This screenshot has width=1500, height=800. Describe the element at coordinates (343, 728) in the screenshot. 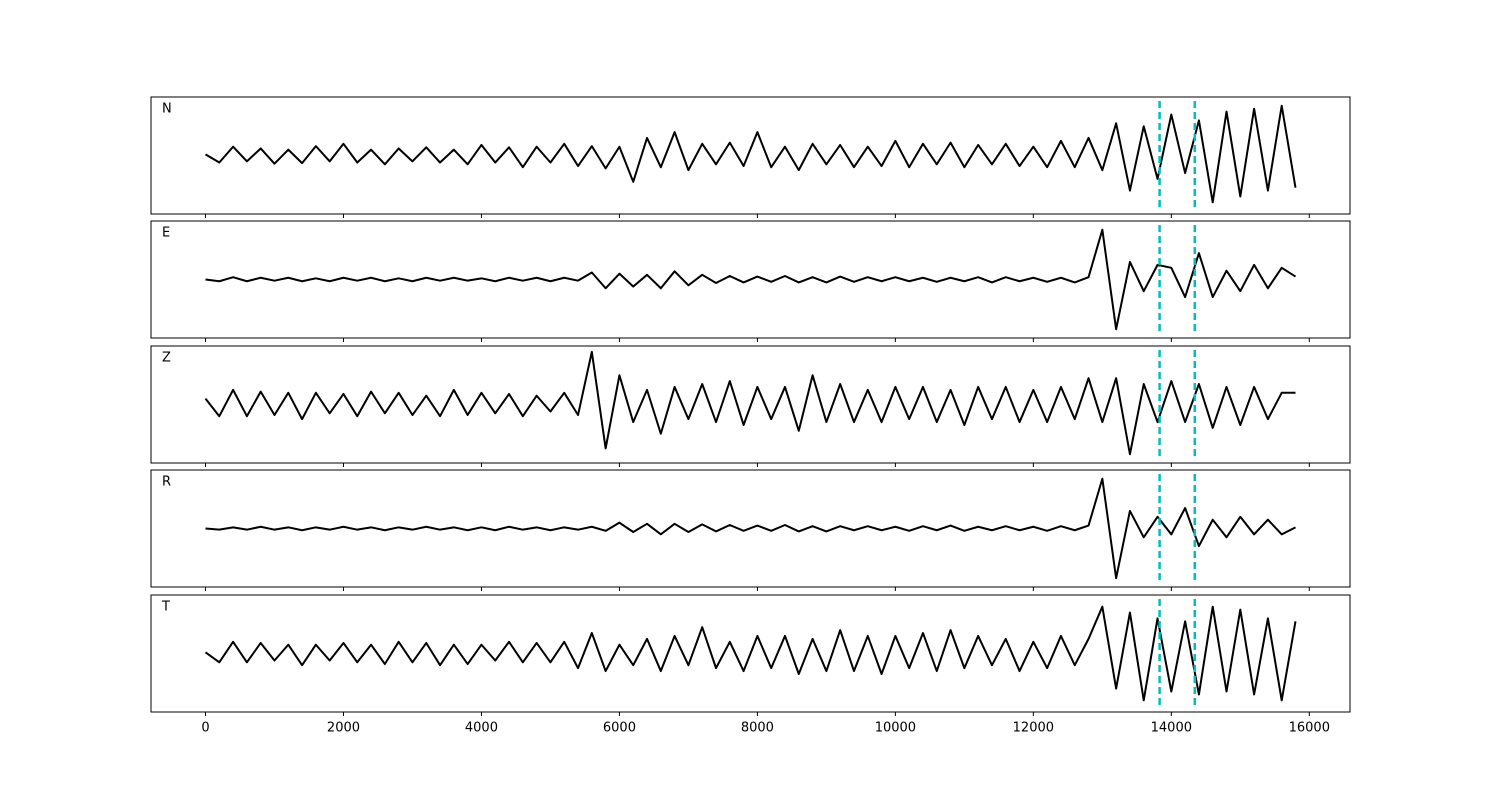

I see `x-tick-label: 2000` at that location.